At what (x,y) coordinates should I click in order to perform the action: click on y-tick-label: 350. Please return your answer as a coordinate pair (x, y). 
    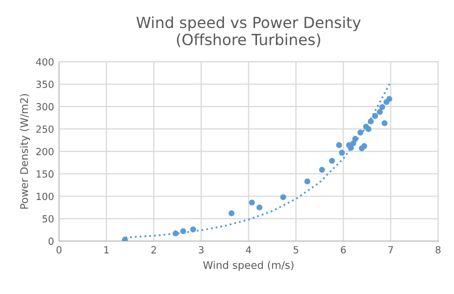
    Looking at the image, I should click on (45, 84).